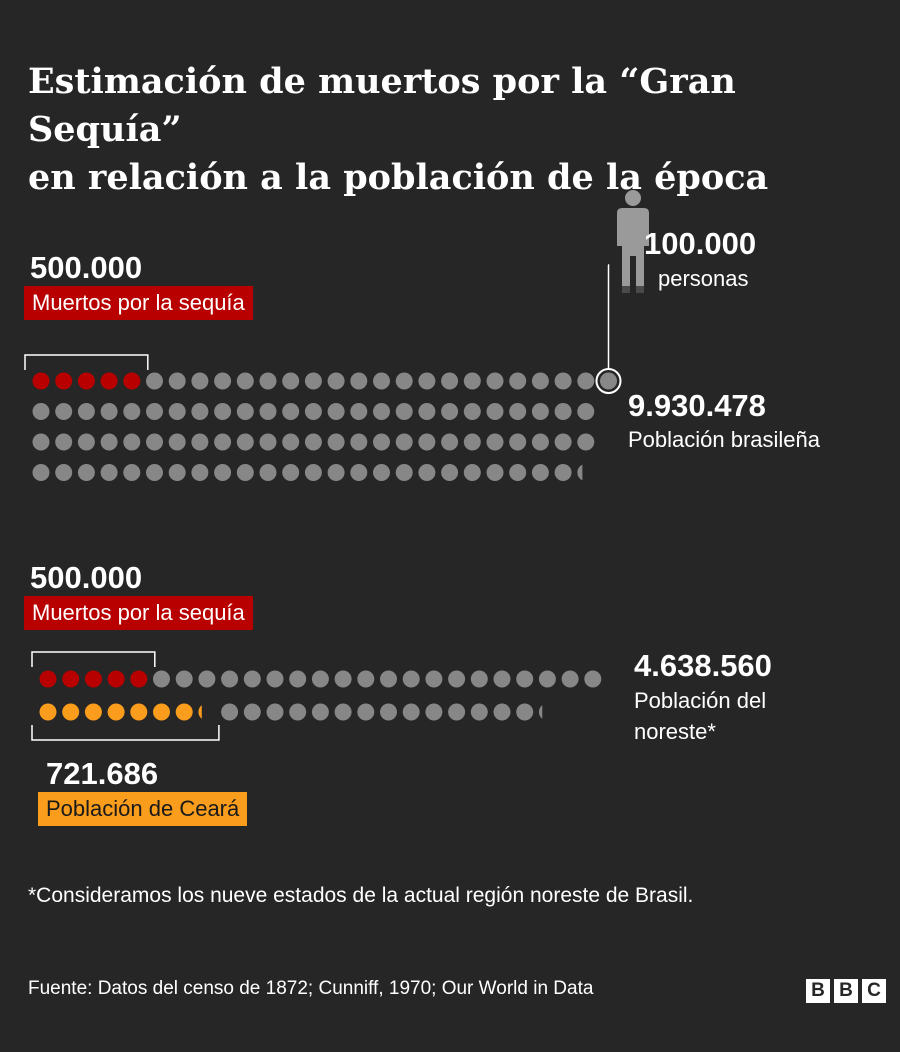 The image size is (900, 1052). I want to click on ceara-bracket, so click(125, 733).